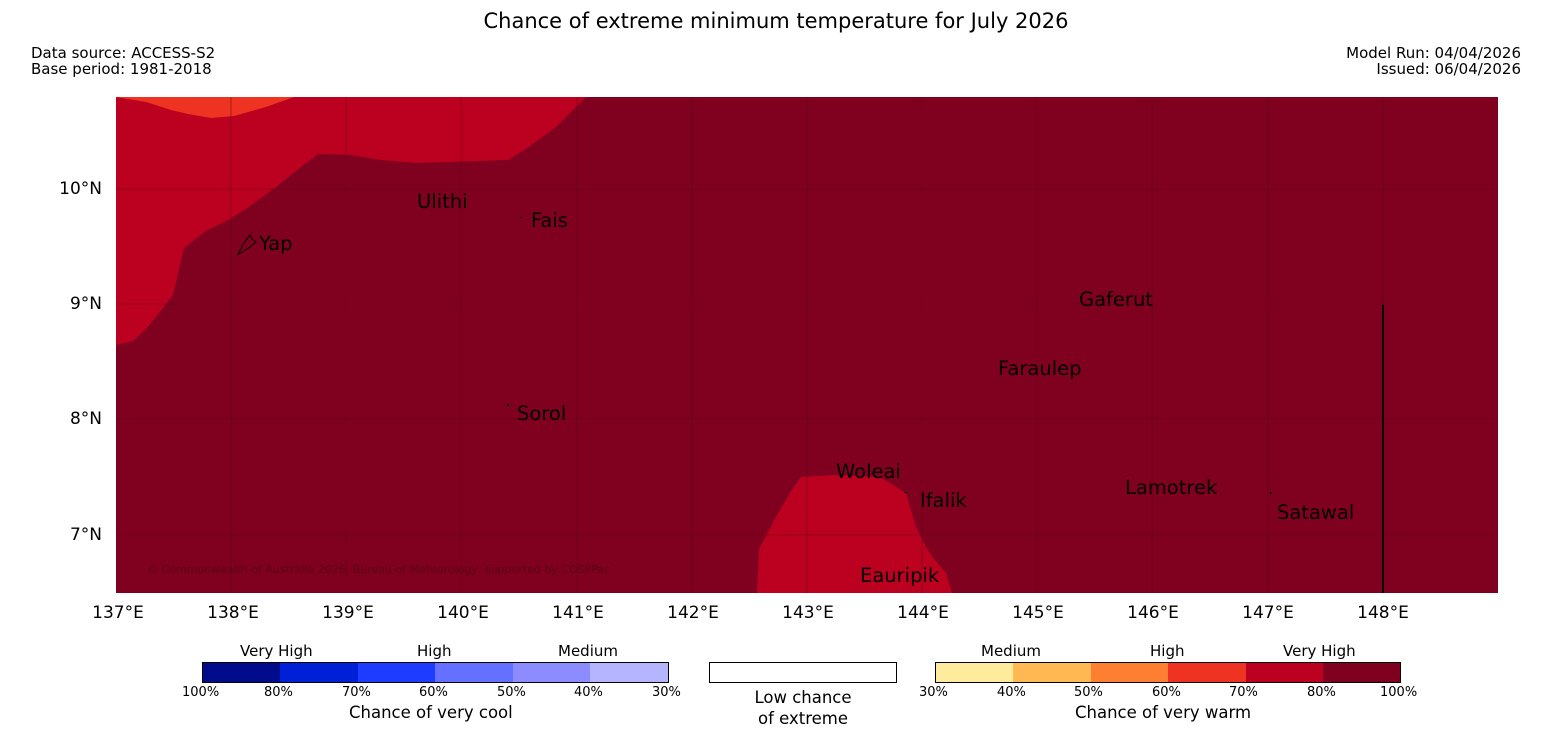 The height and width of the screenshot is (736, 1552). What do you see at coordinates (1163, 712) in the screenshot?
I see `warm-legend-title: Chance of very warm` at bounding box center [1163, 712].